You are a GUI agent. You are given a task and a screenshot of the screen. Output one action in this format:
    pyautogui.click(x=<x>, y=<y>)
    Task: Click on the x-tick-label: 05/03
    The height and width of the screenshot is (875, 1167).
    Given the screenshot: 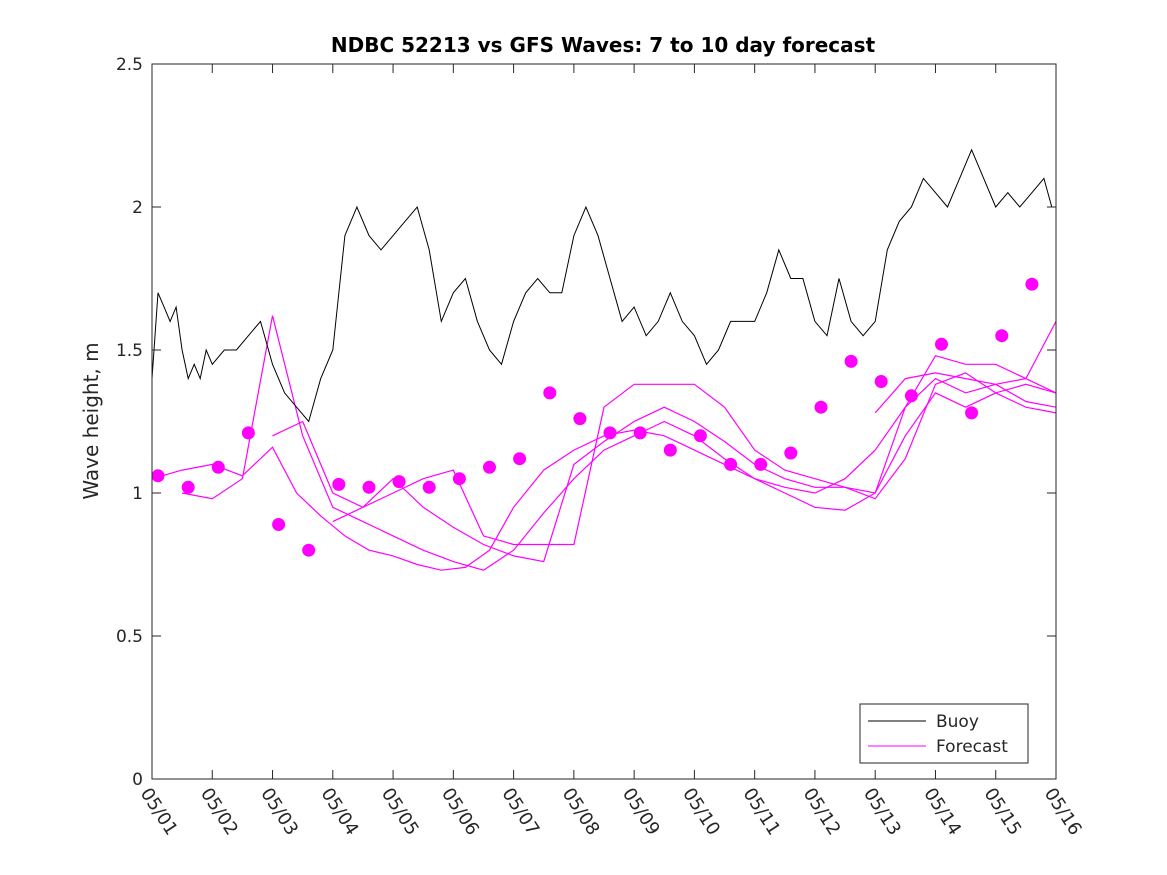 What is the action you would take?
    pyautogui.click(x=279, y=811)
    